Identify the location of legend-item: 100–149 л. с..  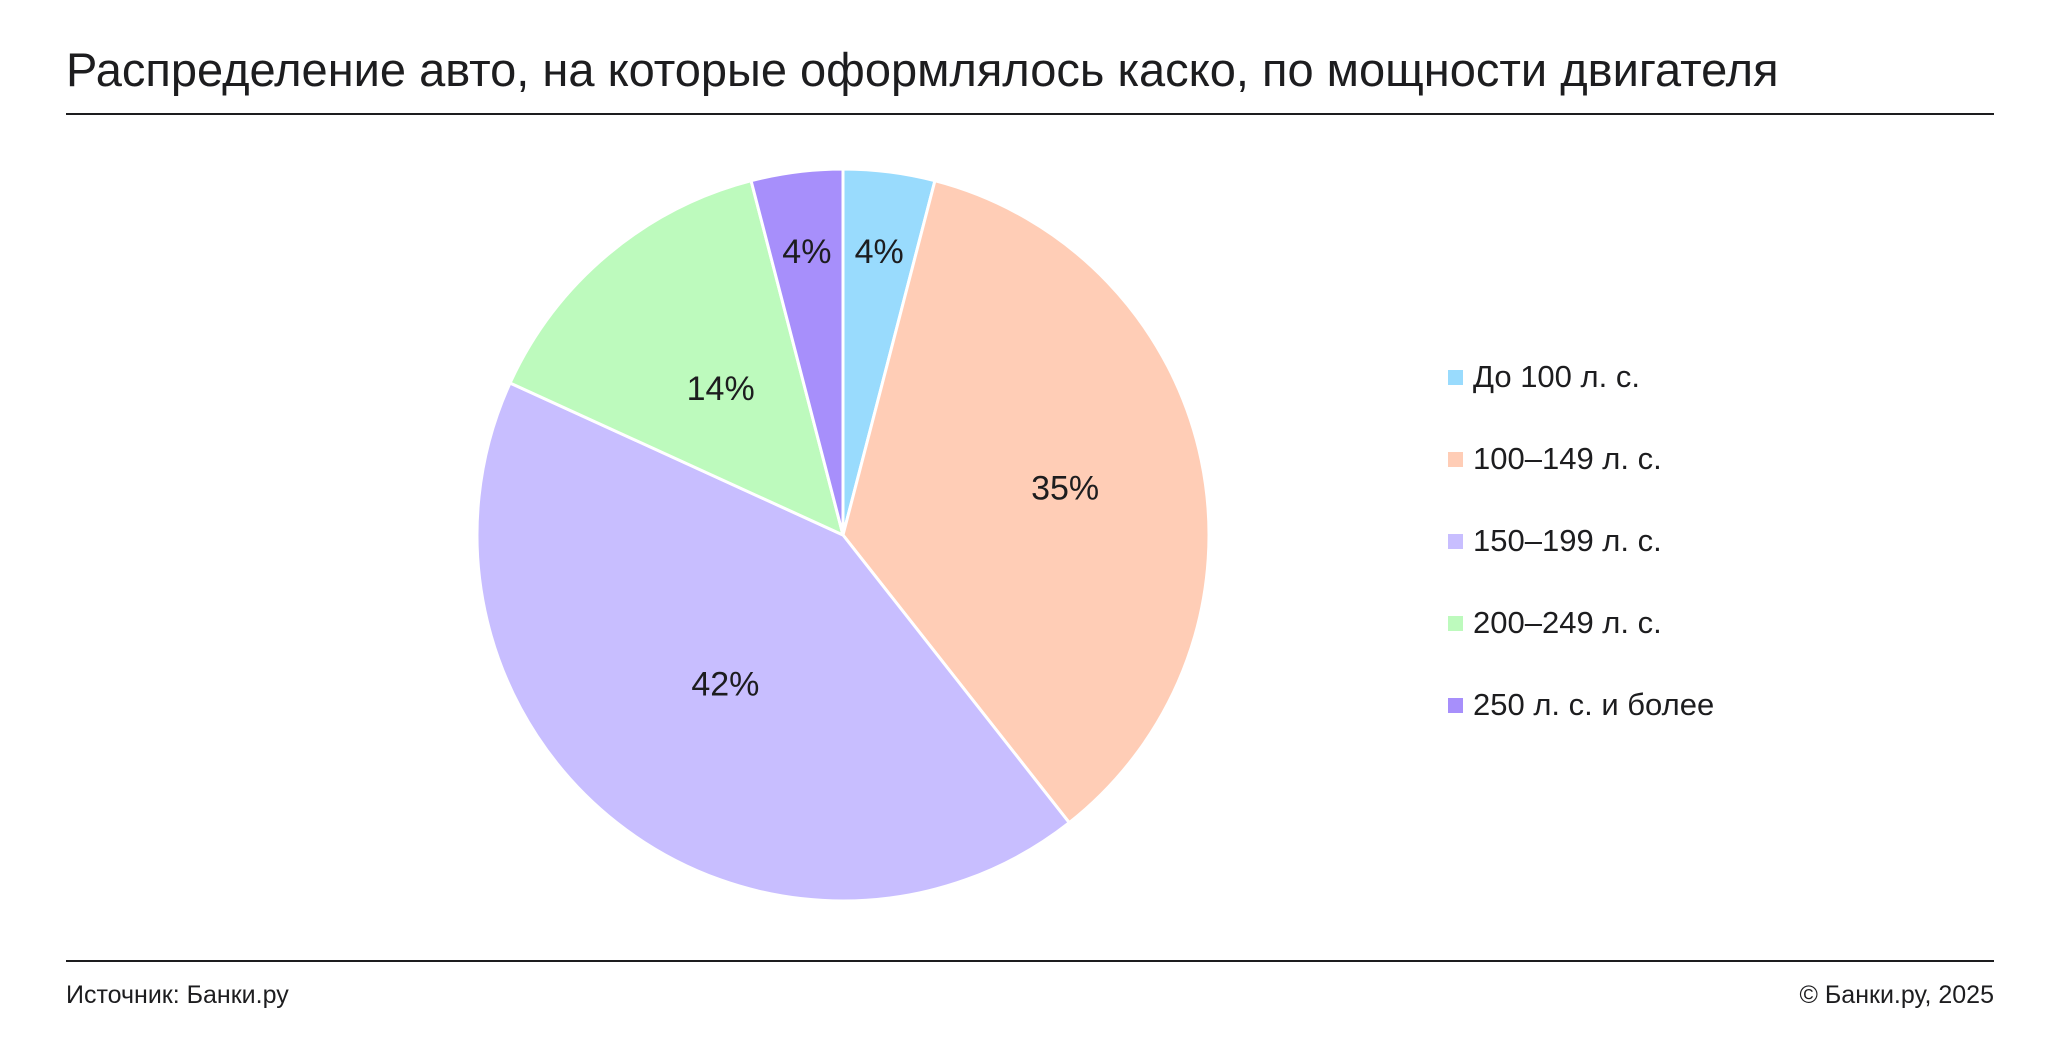
(1581, 459).